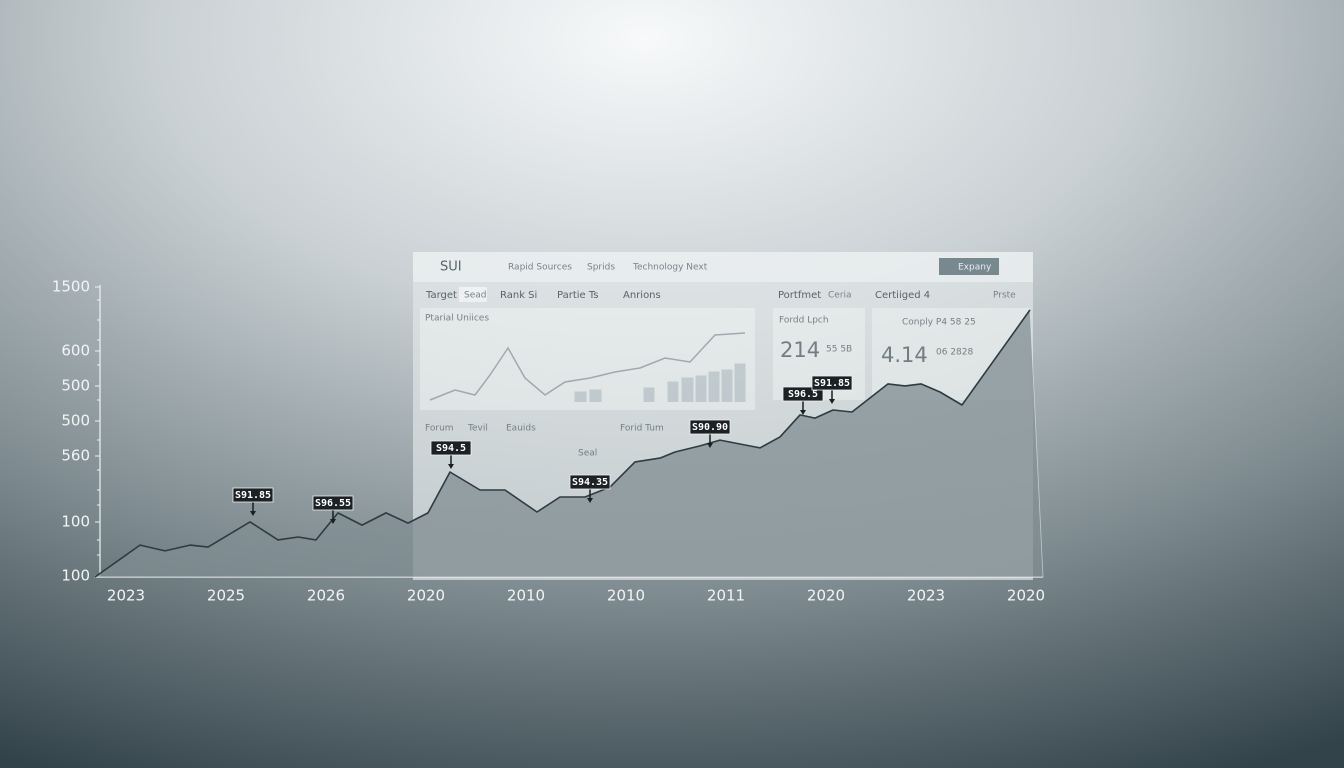  Describe the element at coordinates (642, 295) in the screenshot. I see `tab: Anrions` at that location.